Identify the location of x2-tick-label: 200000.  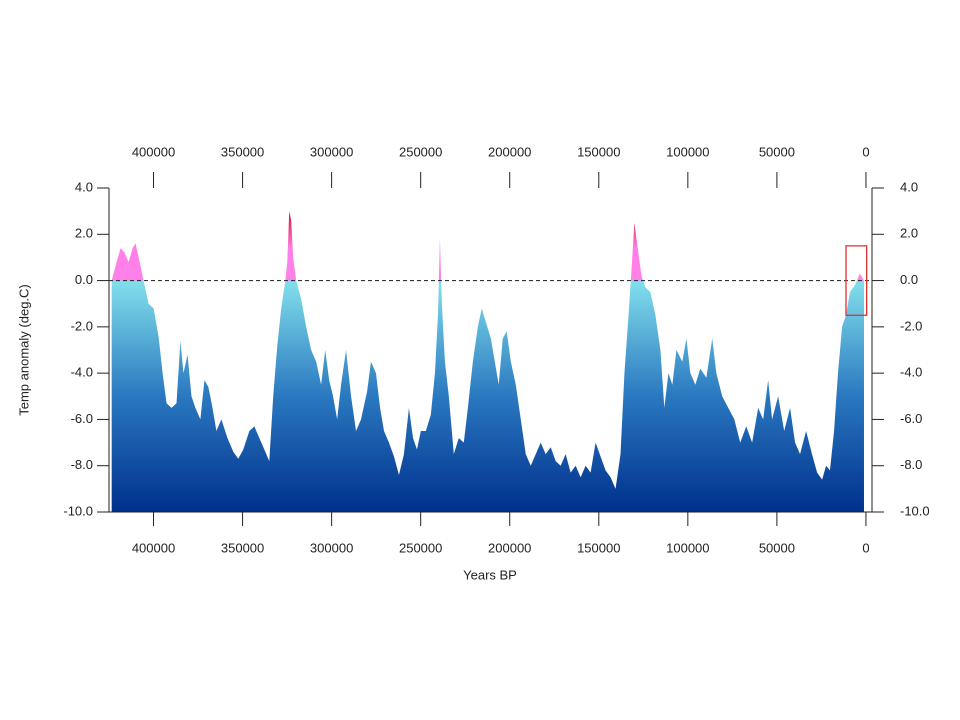
(509, 151).